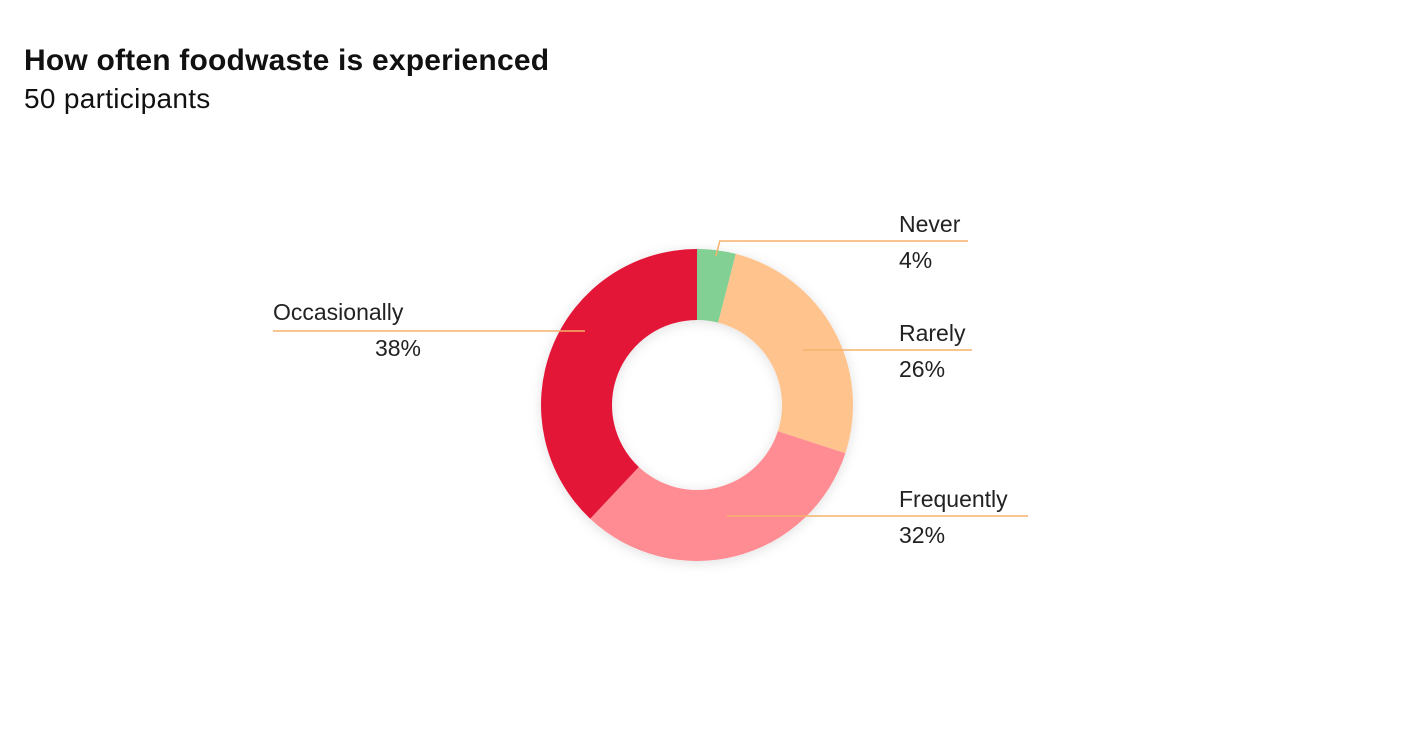 The height and width of the screenshot is (744, 1424). Describe the element at coordinates (930, 224) in the screenshot. I see `slice-label-never: Never` at that location.